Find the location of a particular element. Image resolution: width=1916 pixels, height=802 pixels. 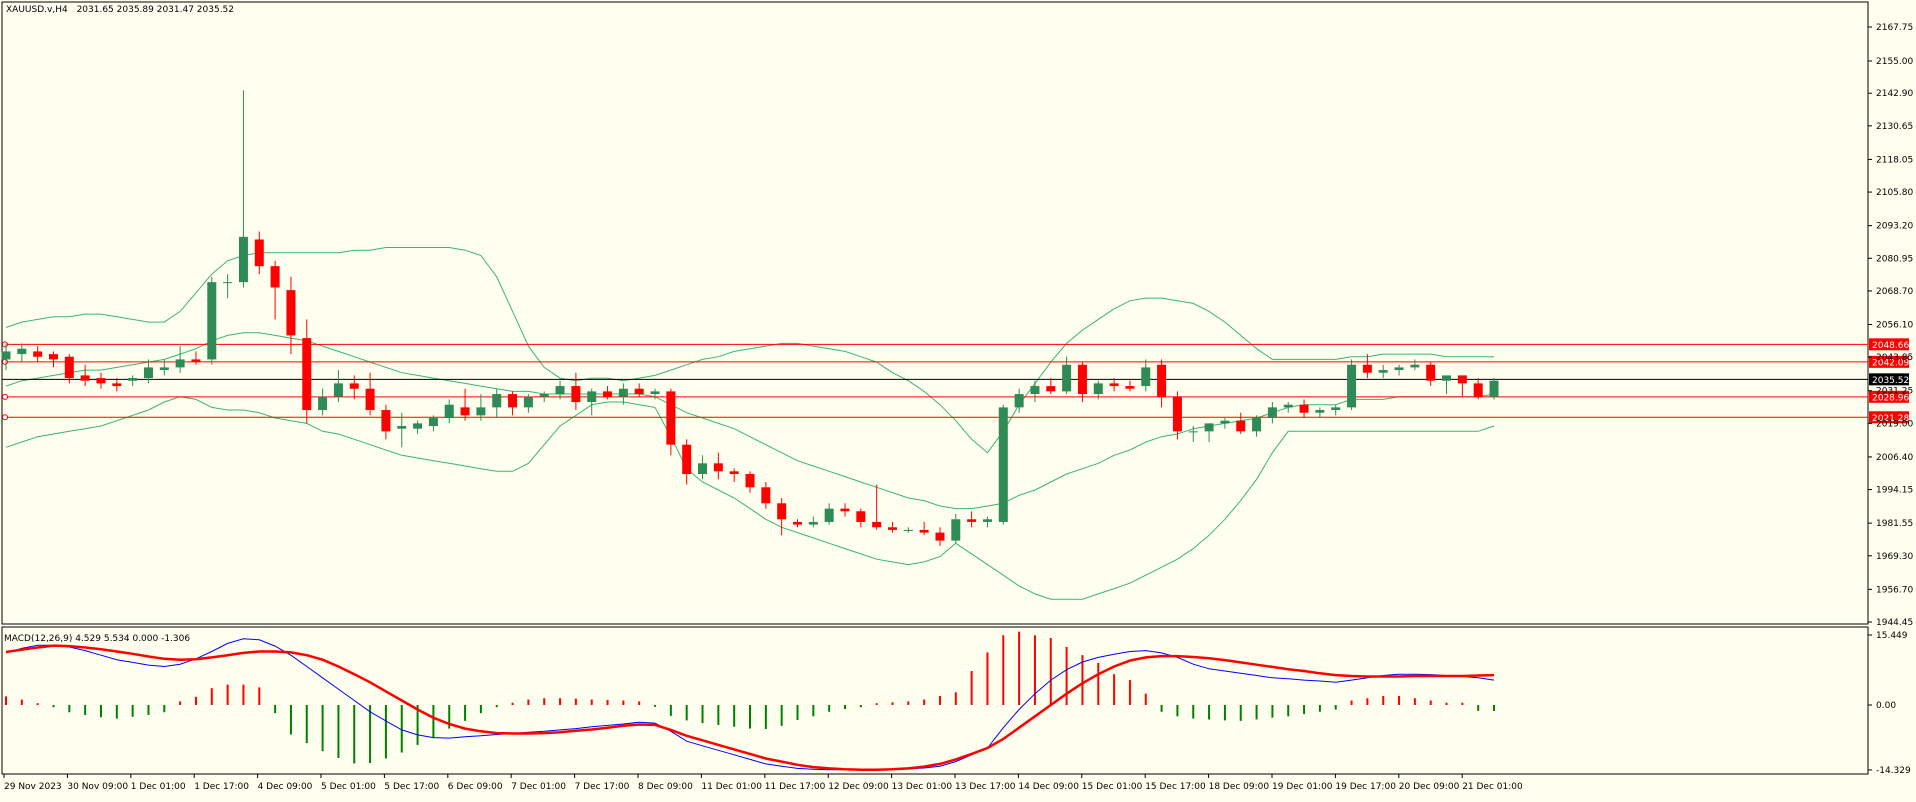

time-tick-label: 8 Dec 09:00 is located at coordinates (665, 787).